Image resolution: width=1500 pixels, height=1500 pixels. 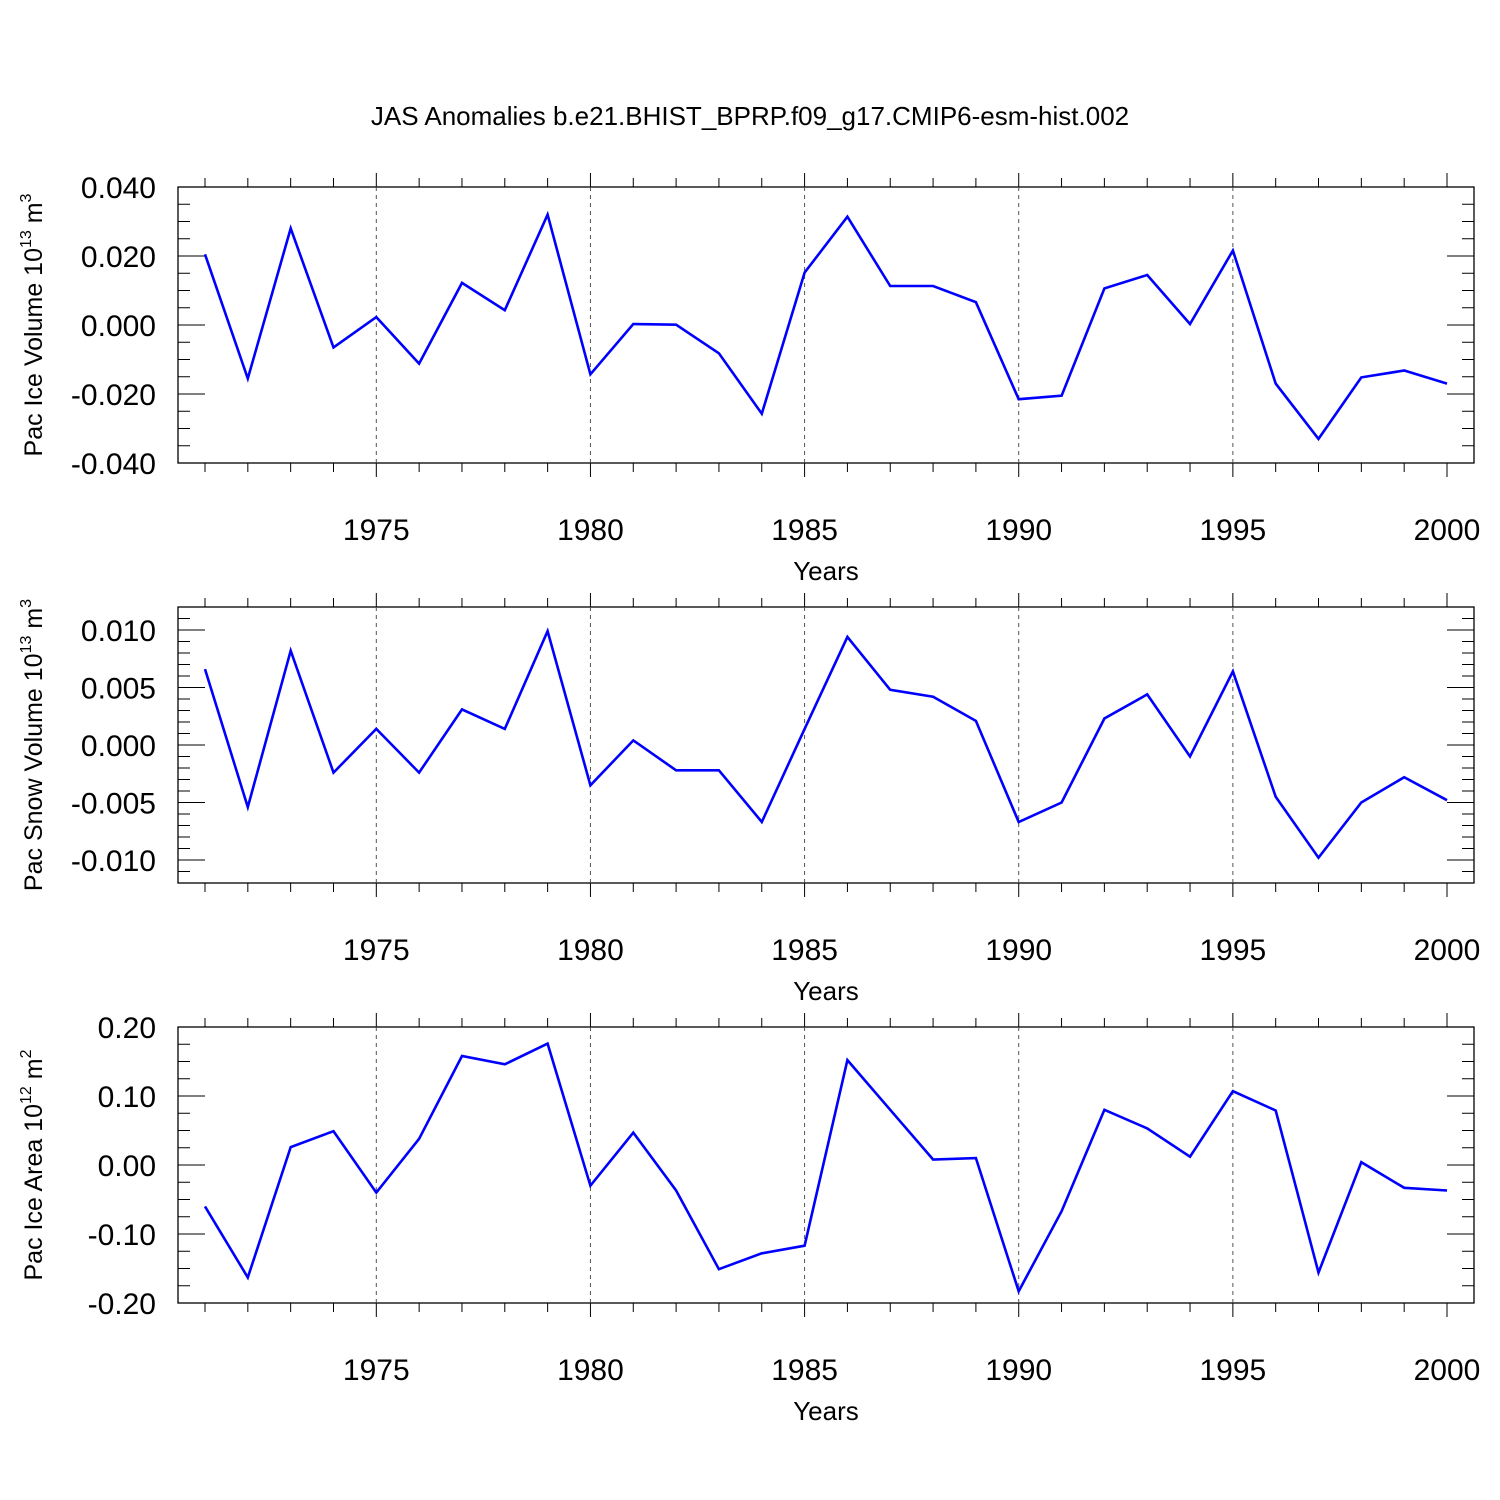 What do you see at coordinates (113, 861) in the screenshot?
I see `y-tick-label: -0.010` at bounding box center [113, 861].